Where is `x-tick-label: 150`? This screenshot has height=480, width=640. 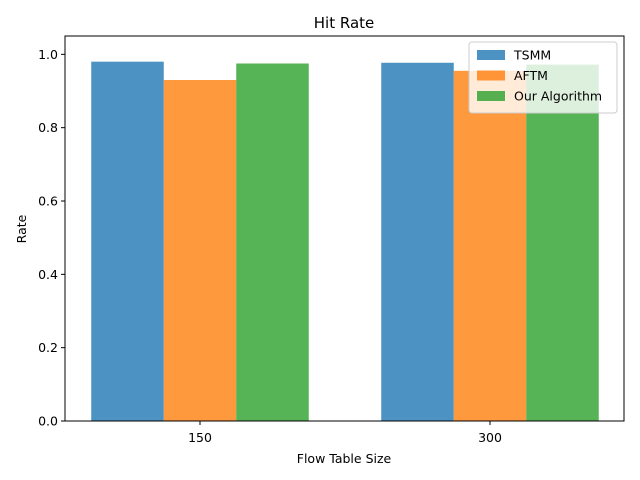 x-tick-label: 150 is located at coordinates (200, 437).